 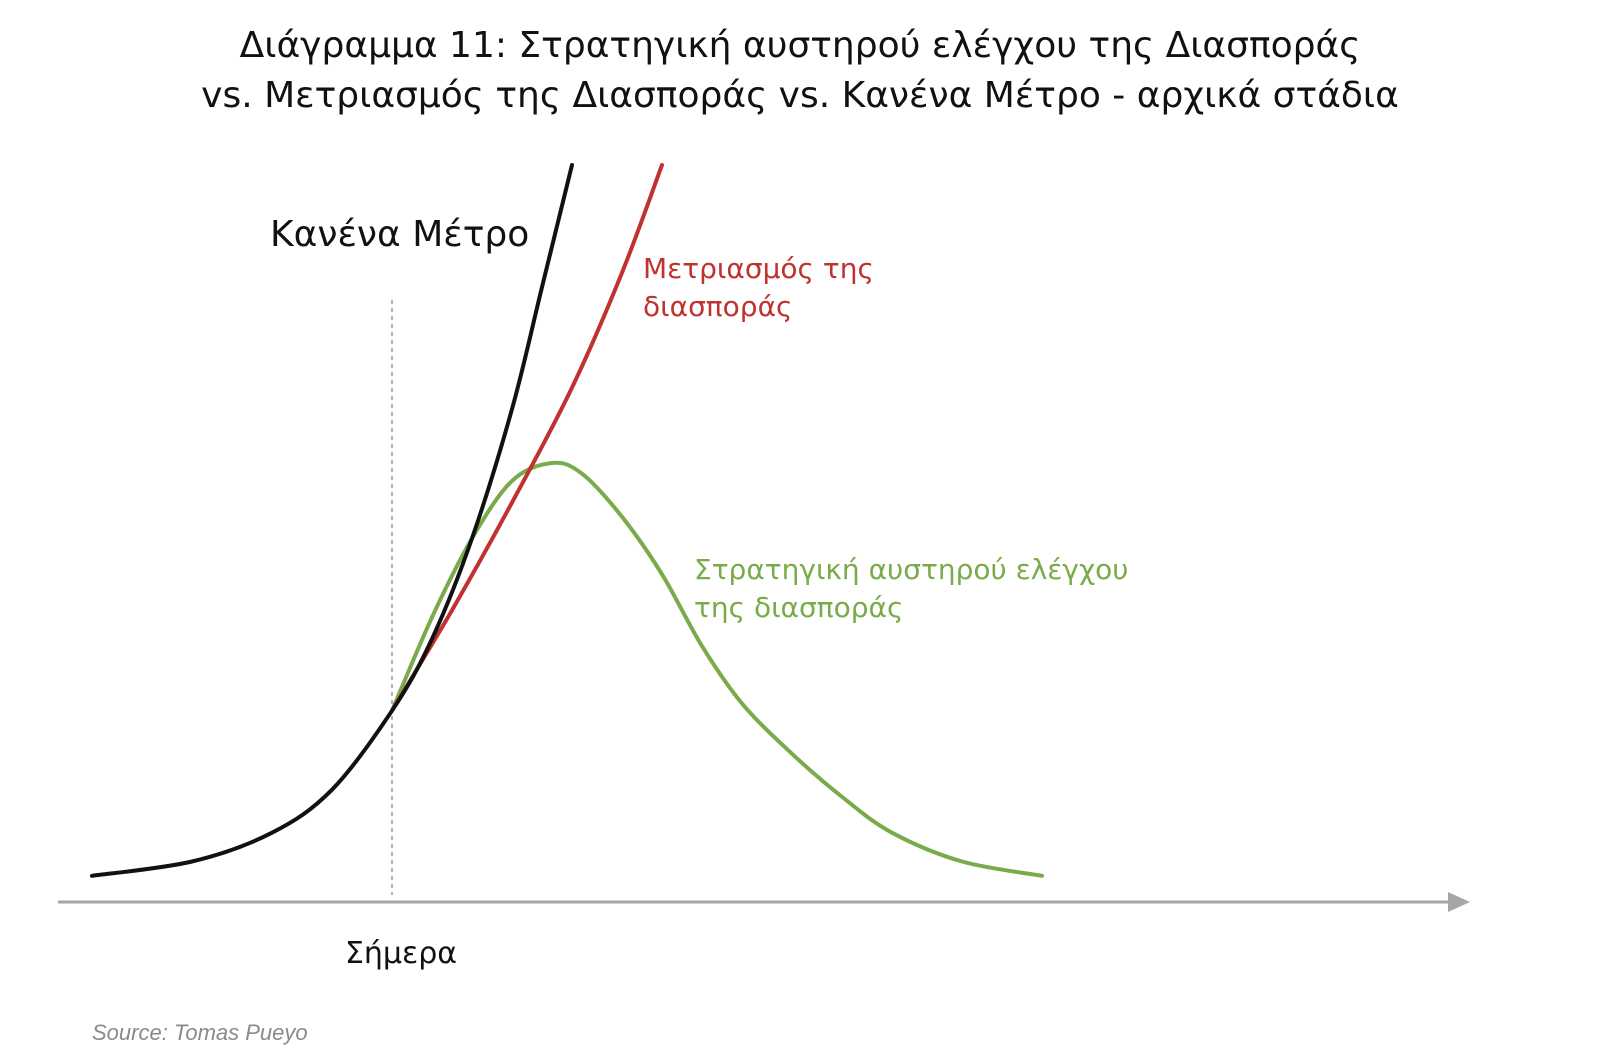 I want to click on series-mitigation-line, so click(x=527, y=438).